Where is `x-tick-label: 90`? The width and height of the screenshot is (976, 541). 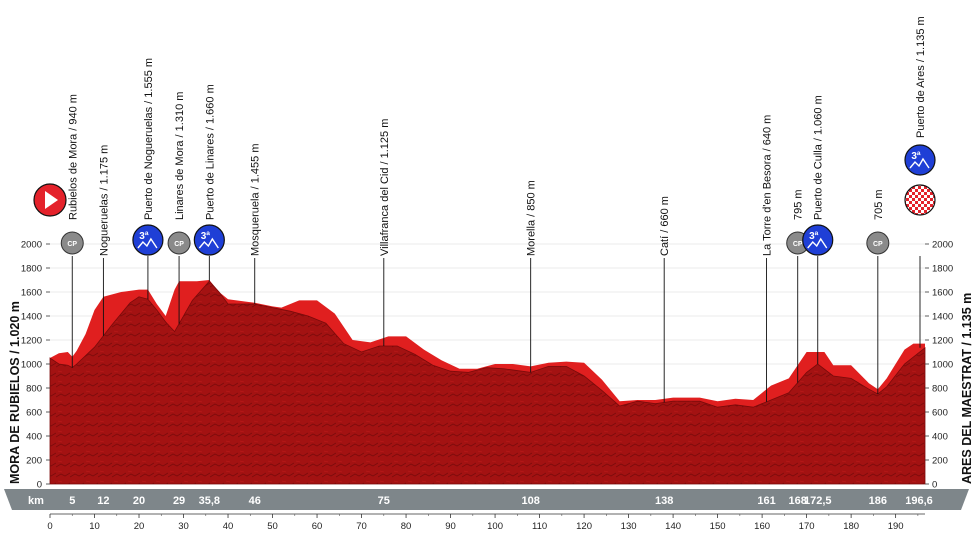
x-tick-label: 90 is located at coordinates (450, 526).